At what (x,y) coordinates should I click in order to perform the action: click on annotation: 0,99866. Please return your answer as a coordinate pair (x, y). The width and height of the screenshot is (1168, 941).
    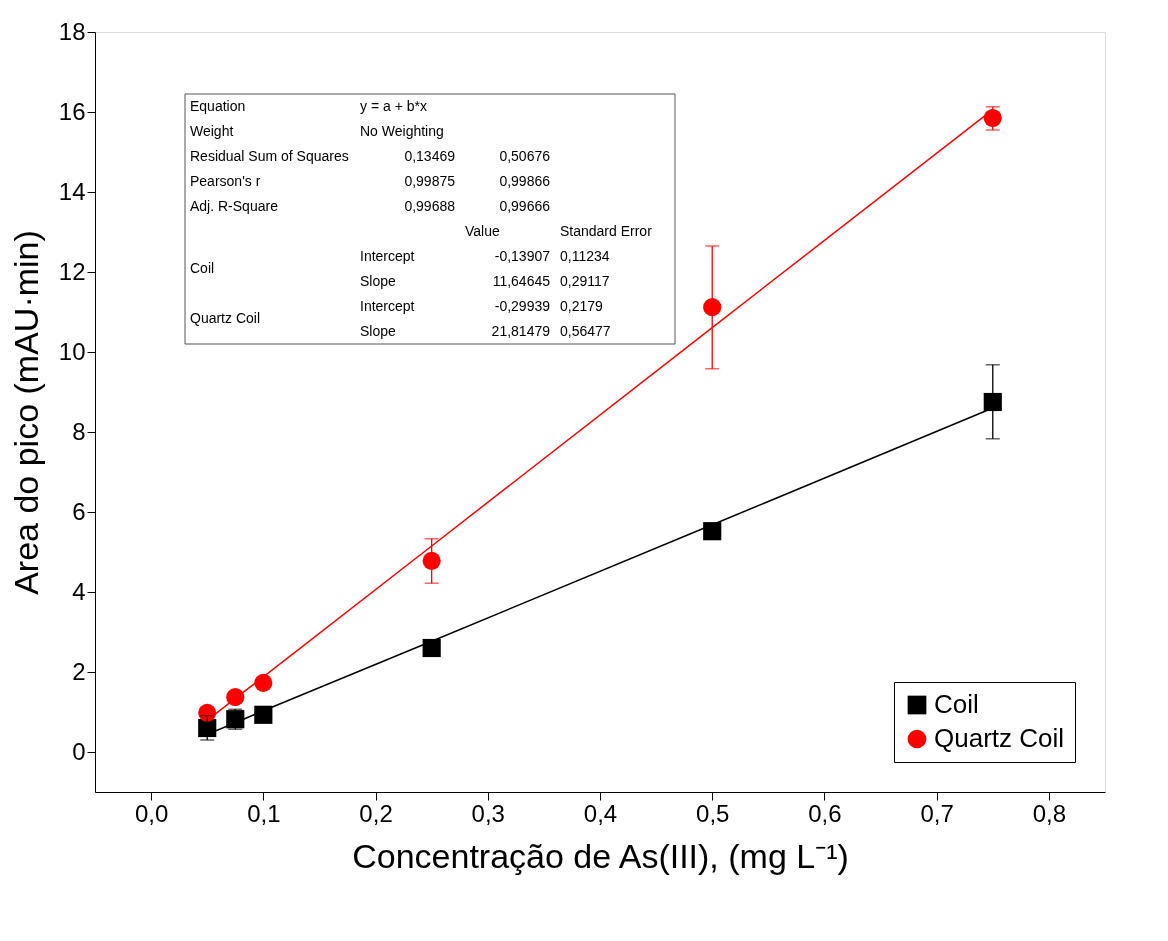
    Looking at the image, I should click on (525, 180).